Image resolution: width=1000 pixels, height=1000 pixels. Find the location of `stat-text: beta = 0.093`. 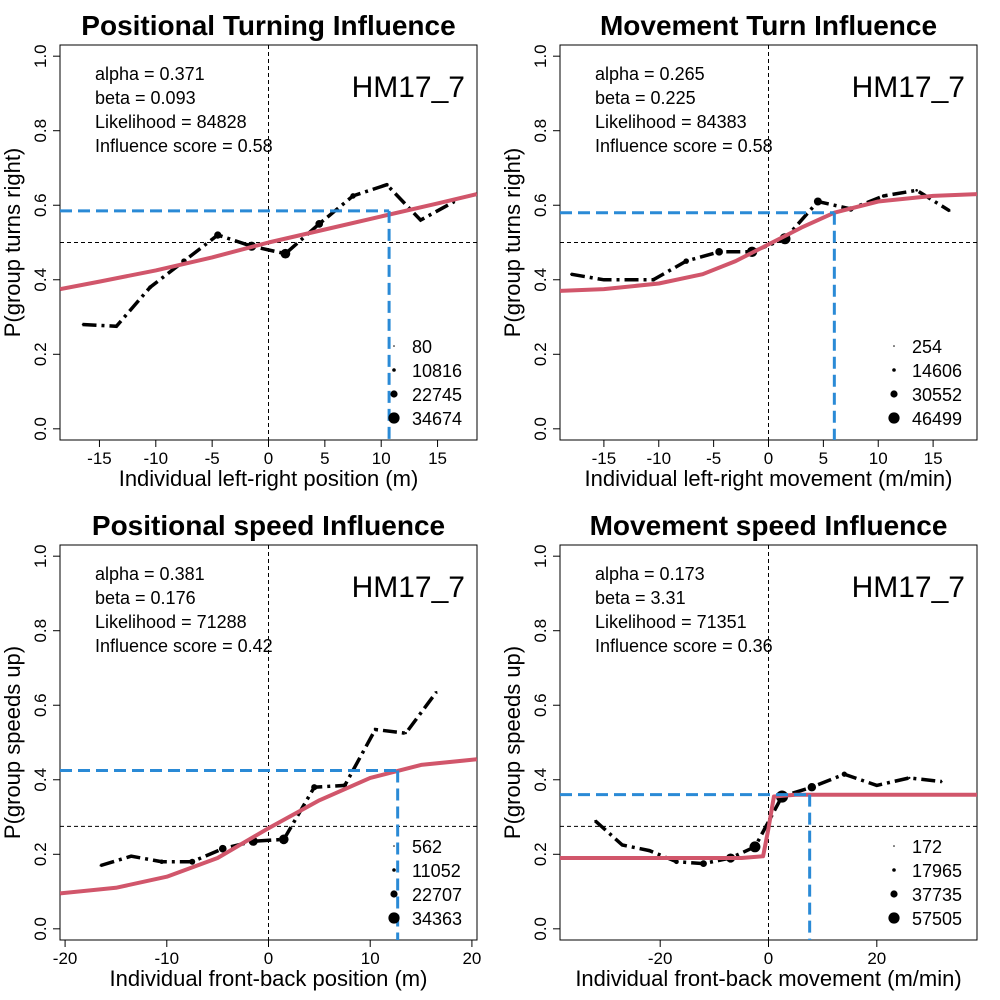

stat-text: beta = 0.093 is located at coordinates (145, 98).